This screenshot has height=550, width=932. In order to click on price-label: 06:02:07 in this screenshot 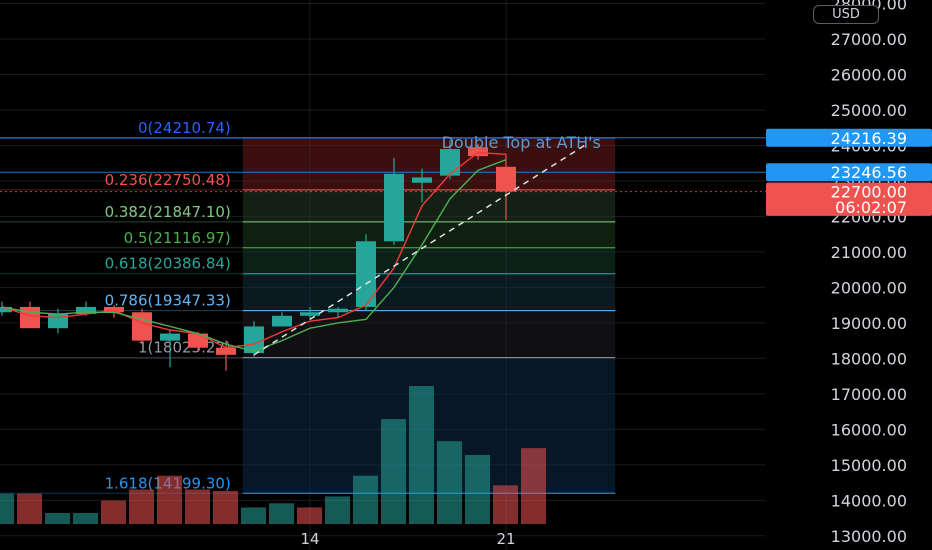, I will do `click(849, 207)`.